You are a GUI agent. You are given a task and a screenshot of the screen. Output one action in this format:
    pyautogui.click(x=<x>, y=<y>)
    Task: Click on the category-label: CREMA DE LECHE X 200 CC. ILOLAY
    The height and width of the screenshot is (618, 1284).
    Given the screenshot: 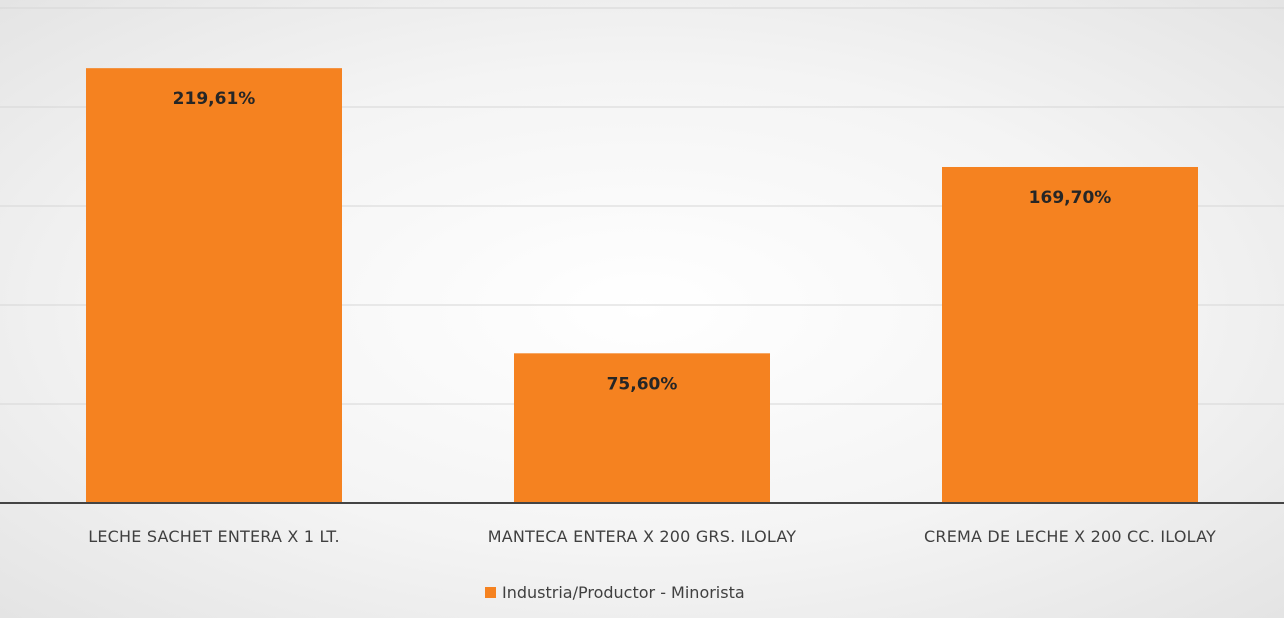 What is the action you would take?
    pyautogui.click(x=1070, y=536)
    